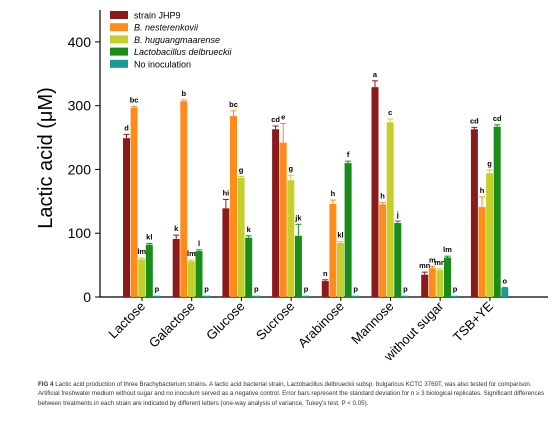 This screenshot has height=433, width=554. I want to click on caption-label: FIG 4, so click(46, 384).